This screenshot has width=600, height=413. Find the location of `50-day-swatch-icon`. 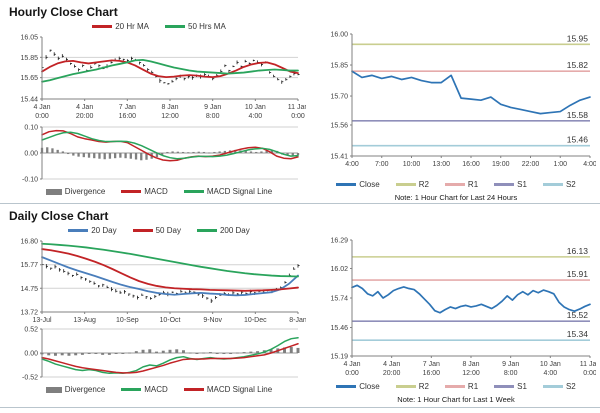

50-day-swatch-icon is located at coordinates (142, 230).